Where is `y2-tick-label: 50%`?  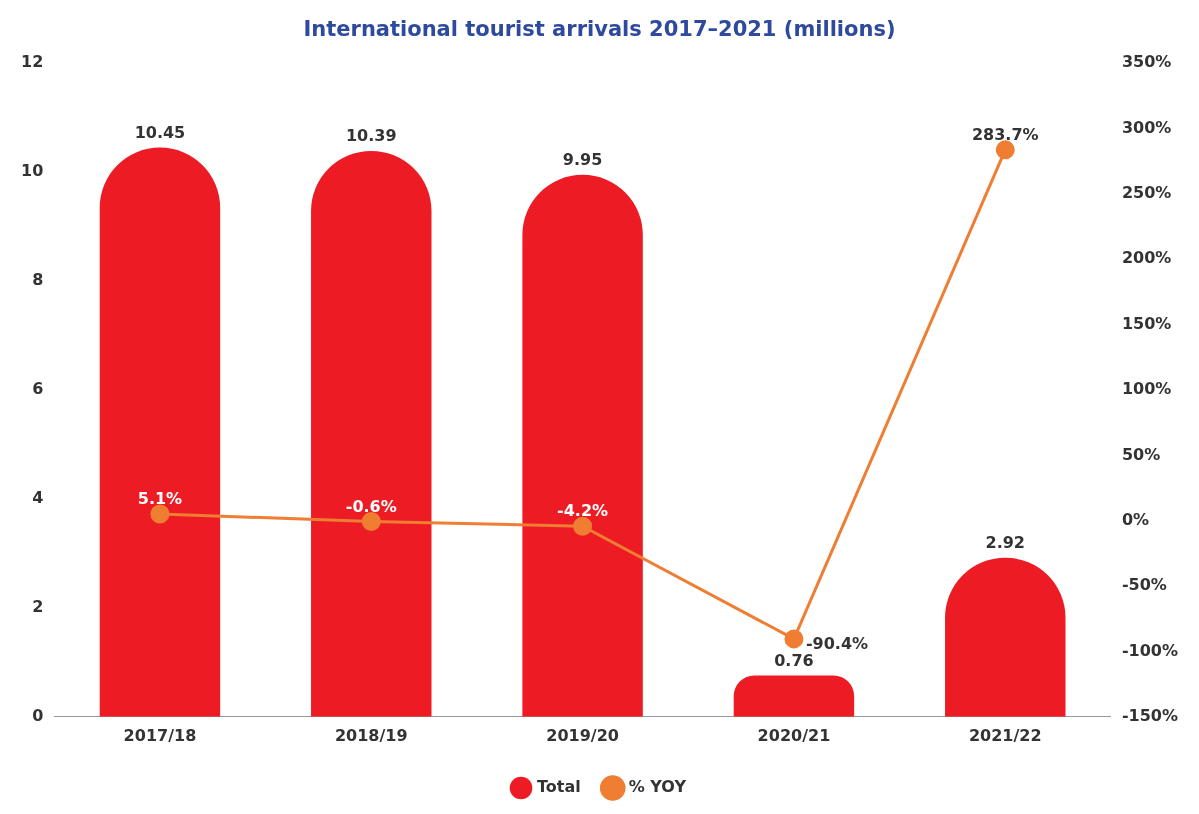 y2-tick-label: 50% is located at coordinates (1141, 454).